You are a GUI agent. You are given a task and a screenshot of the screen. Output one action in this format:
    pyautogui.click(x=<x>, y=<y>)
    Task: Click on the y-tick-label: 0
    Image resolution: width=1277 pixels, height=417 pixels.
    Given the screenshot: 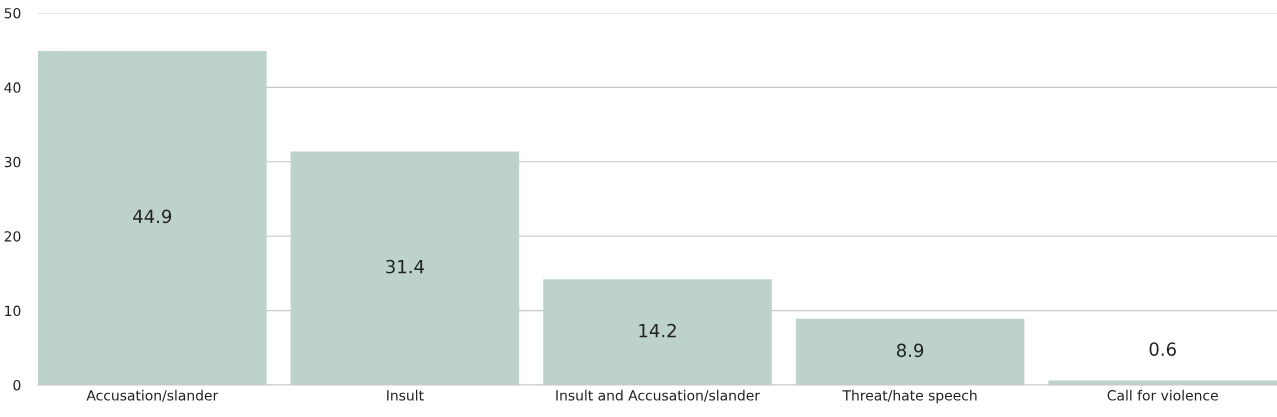 What is the action you would take?
    pyautogui.click(x=17, y=385)
    